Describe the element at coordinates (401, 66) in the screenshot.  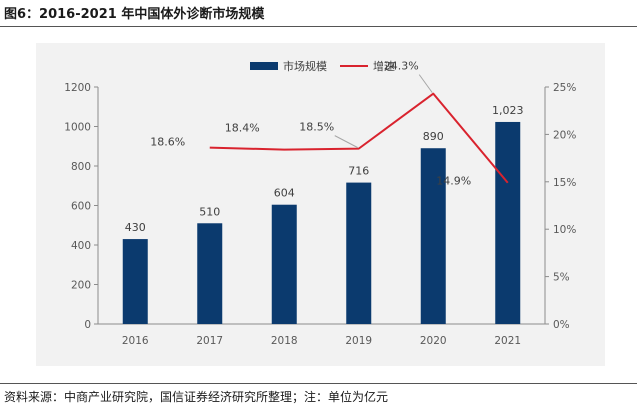
I see `growth-value-label: 24.3%` at that location.